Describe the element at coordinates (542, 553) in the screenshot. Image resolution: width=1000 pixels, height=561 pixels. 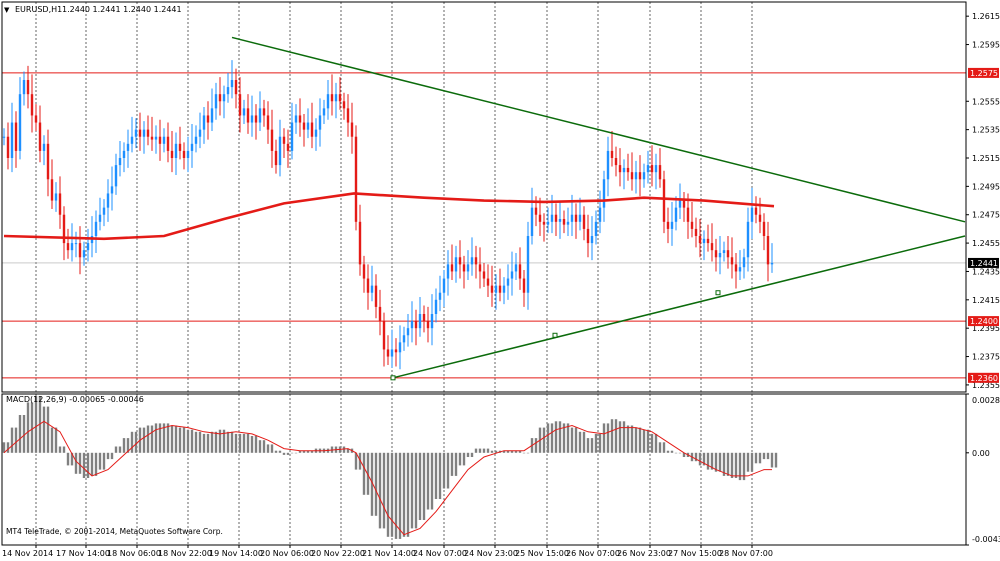
I see `time-tick-label: 25 Nov 15:00` at that location.